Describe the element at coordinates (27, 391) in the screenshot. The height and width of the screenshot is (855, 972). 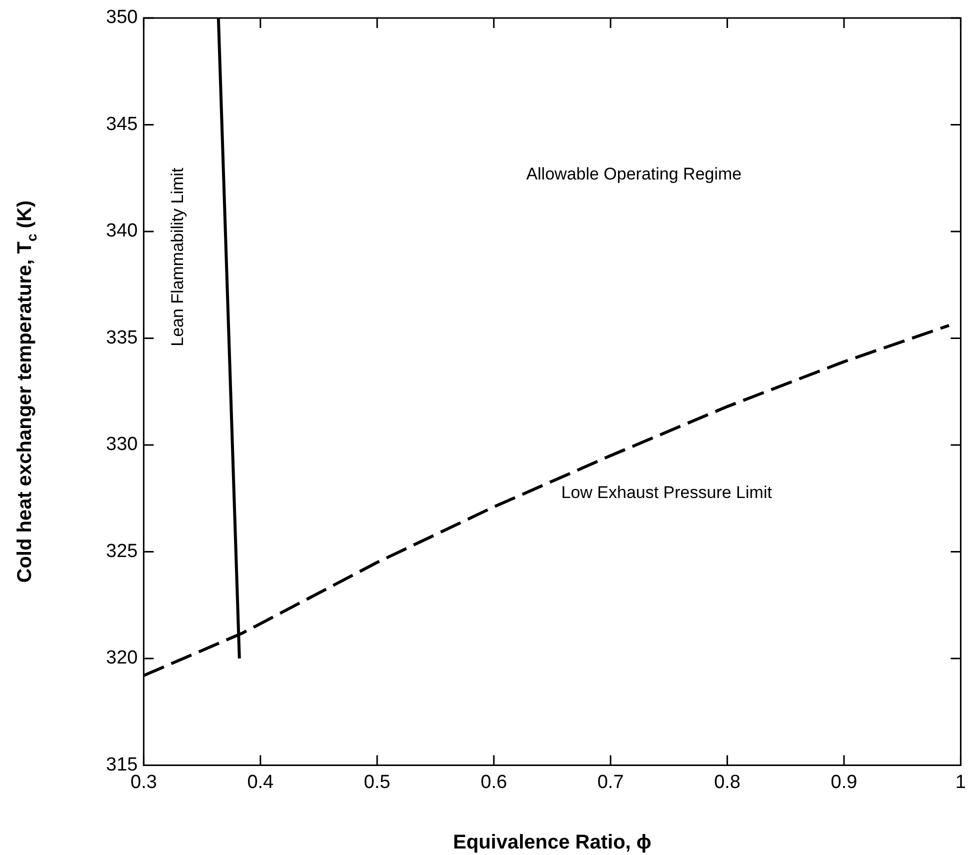
I see `y-axis-title: Cold heat exchanger temperature, Tc (K)` at that location.